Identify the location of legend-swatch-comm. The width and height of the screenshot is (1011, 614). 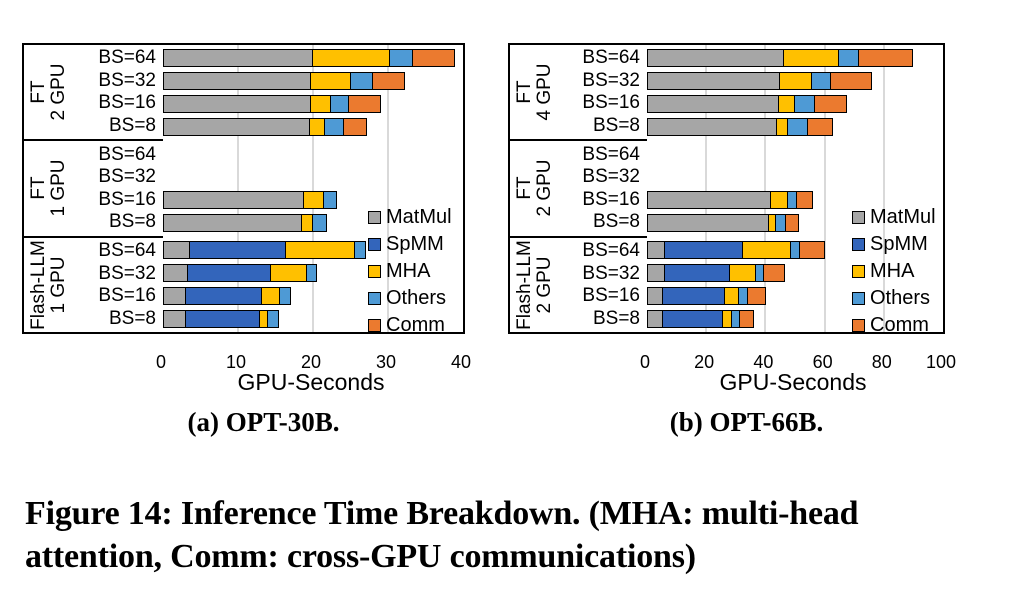
(374, 325).